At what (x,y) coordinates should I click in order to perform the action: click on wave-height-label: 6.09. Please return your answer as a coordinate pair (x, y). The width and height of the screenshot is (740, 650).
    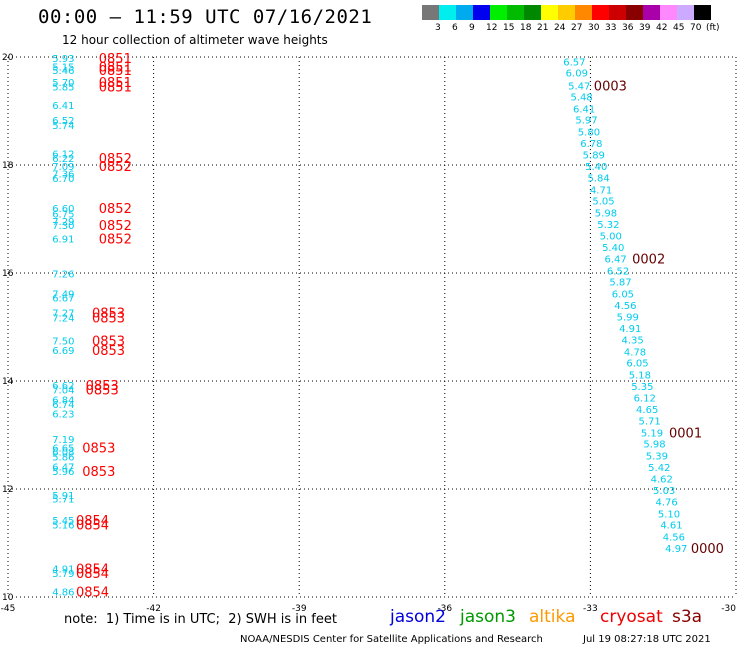
    Looking at the image, I should click on (577, 74).